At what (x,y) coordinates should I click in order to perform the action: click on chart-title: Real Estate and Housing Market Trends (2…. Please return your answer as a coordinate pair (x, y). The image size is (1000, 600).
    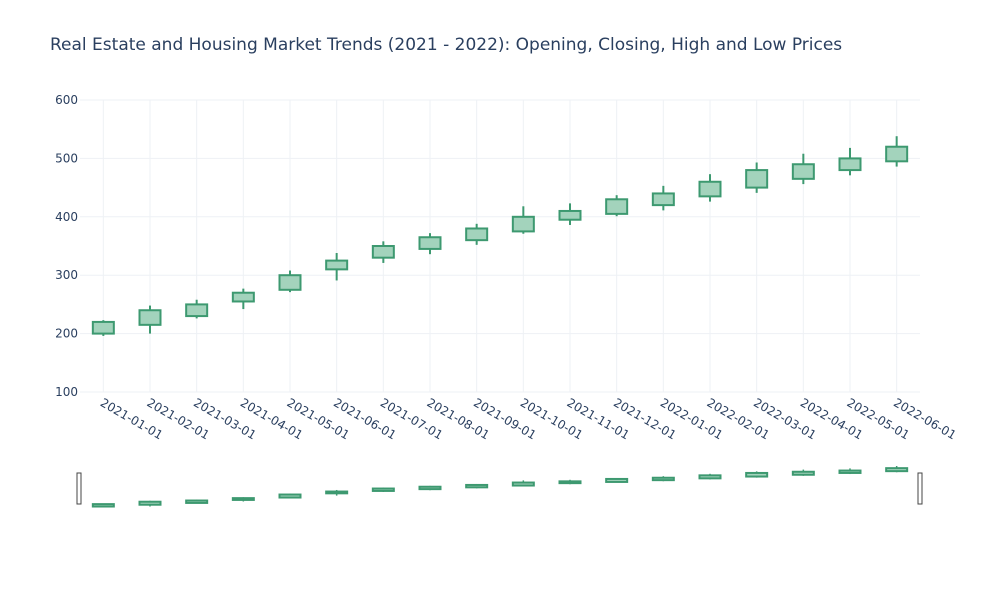
    Looking at the image, I should click on (446, 45).